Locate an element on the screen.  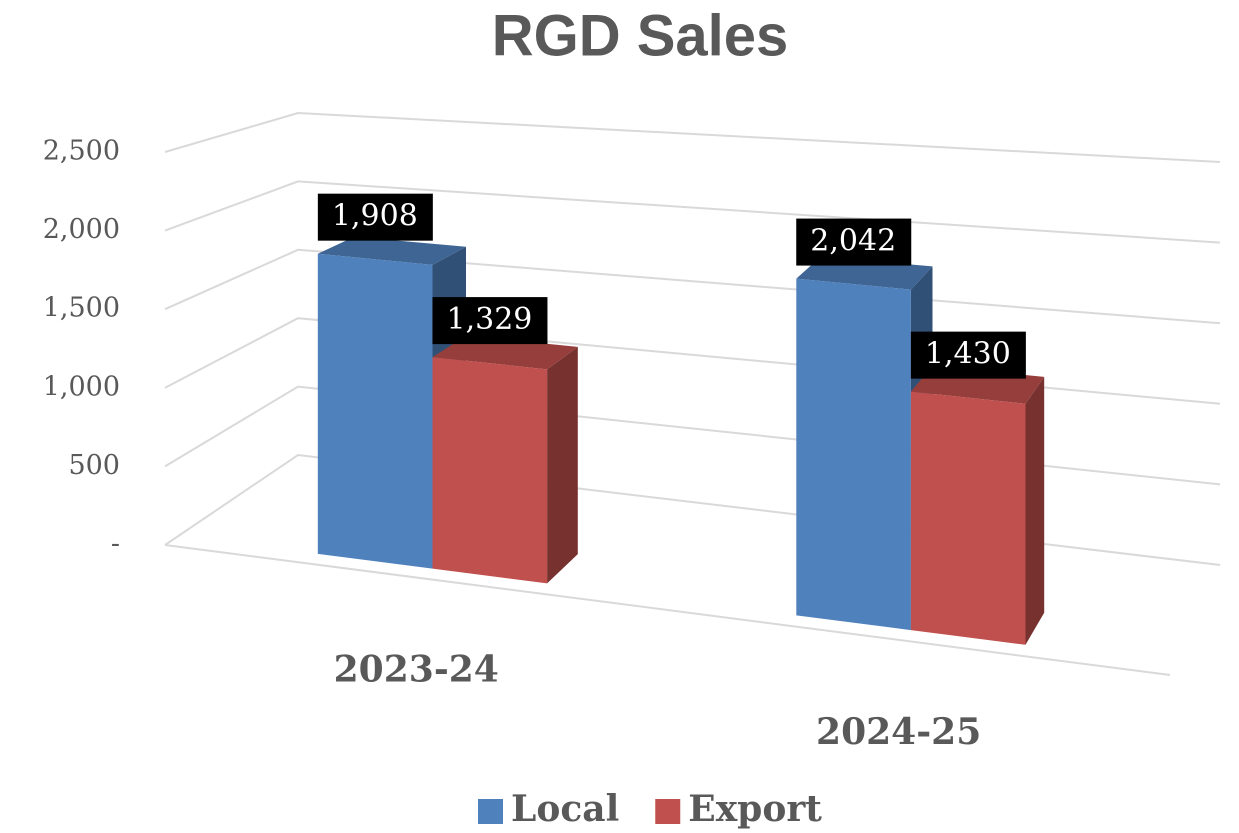
value-label: 2,042 is located at coordinates (853, 241).